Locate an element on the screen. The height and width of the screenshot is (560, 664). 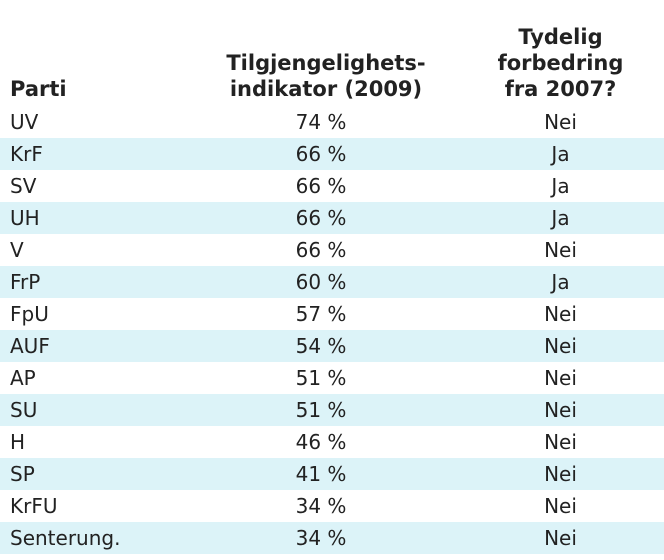
table-cell: 54 % is located at coordinates (326, 346).